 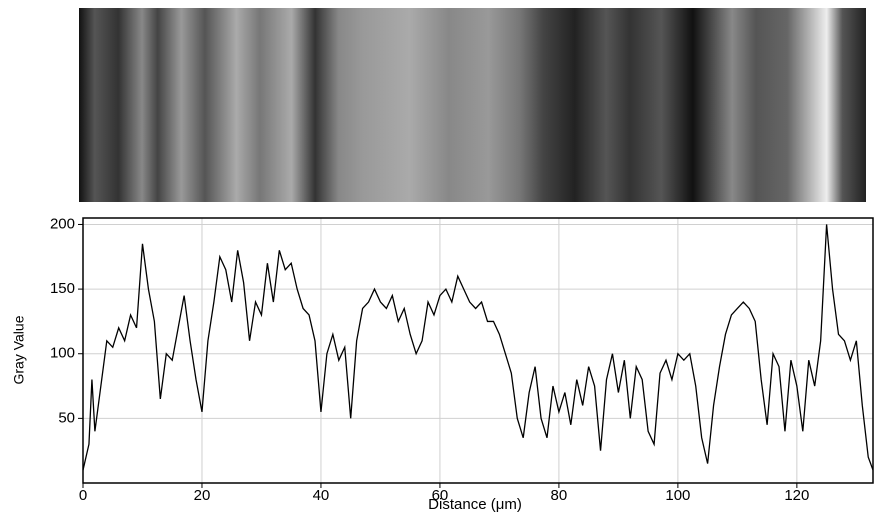 I want to click on x-tick-label: 100, so click(x=677, y=495).